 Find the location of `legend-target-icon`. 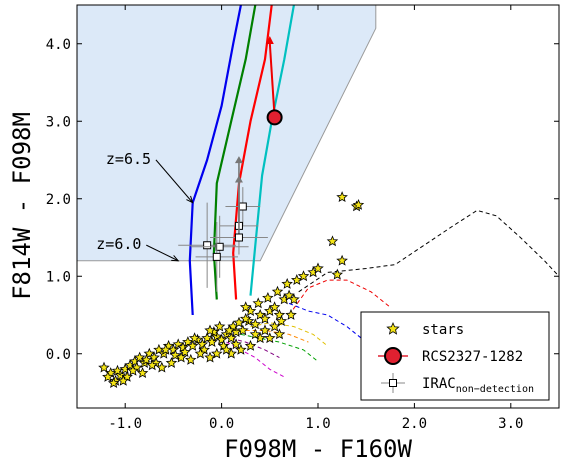

legend-target-icon is located at coordinates (393, 356).